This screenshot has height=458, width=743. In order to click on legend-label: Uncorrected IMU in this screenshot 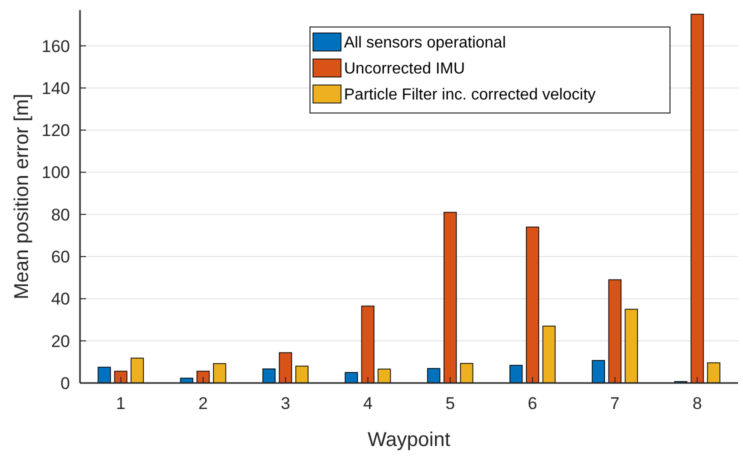, I will do `click(404, 69)`.